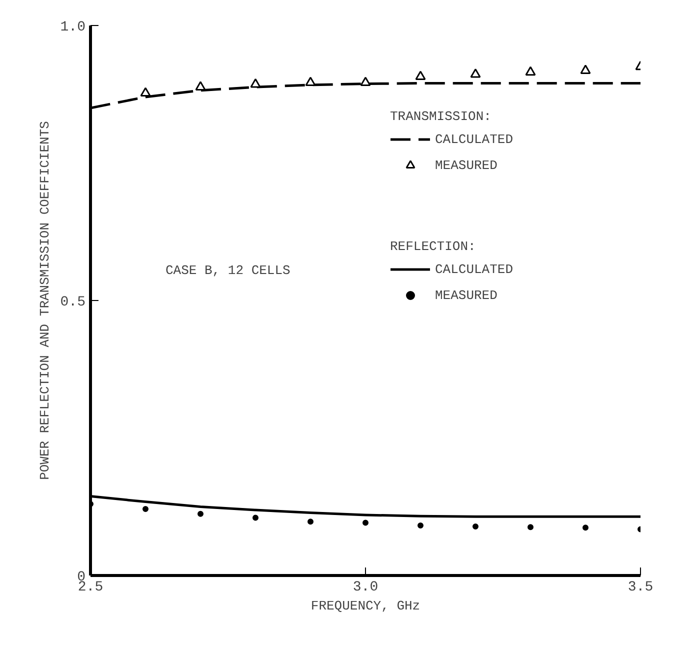 The width and height of the screenshot is (675, 652). What do you see at coordinates (641, 588) in the screenshot?
I see `x-tick-label: 3.5` at bounding box center [641, 588].